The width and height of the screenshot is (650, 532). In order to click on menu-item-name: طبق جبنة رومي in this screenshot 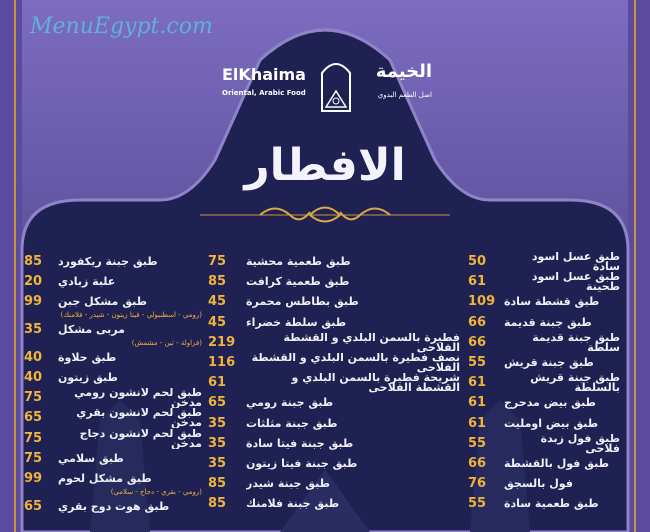, I will do `click(290, 403)`.